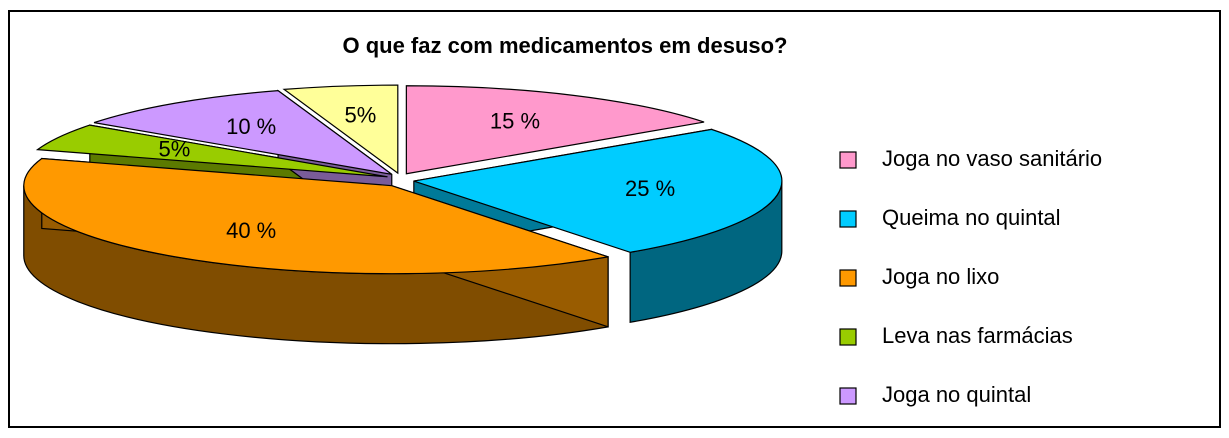 Image resolution: width=1229 pixels, height=438 pixels. I want to click on data-label: 15 %, so click(515, 121).